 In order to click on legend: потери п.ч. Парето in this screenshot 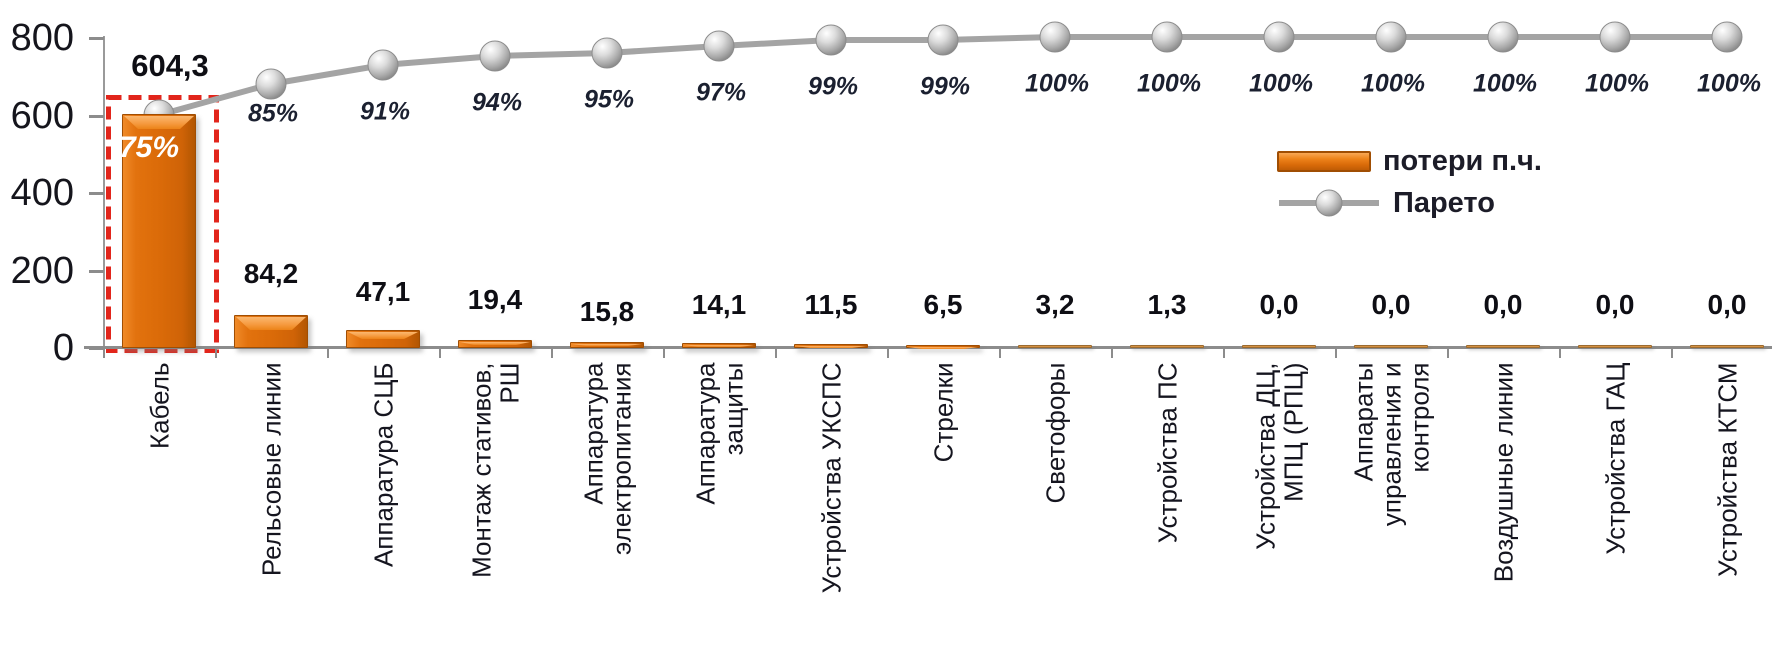, I will do `click(1442, 182)`.